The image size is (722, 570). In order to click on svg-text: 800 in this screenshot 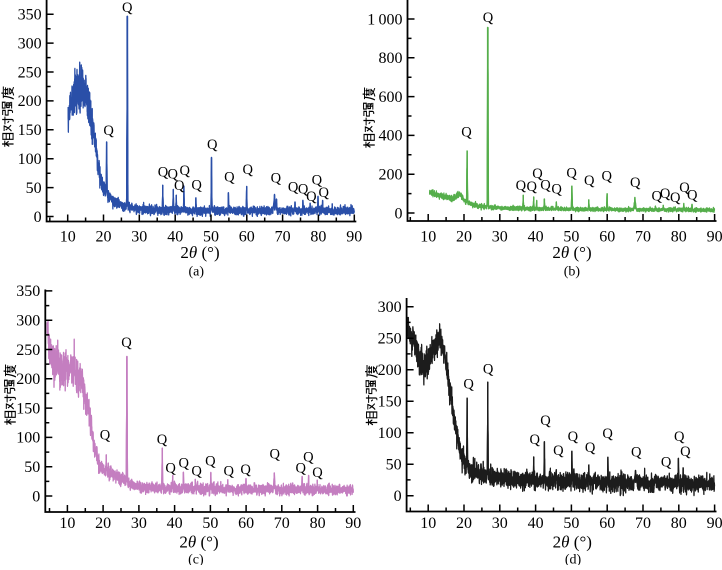, I will do `click(391, 58)`.